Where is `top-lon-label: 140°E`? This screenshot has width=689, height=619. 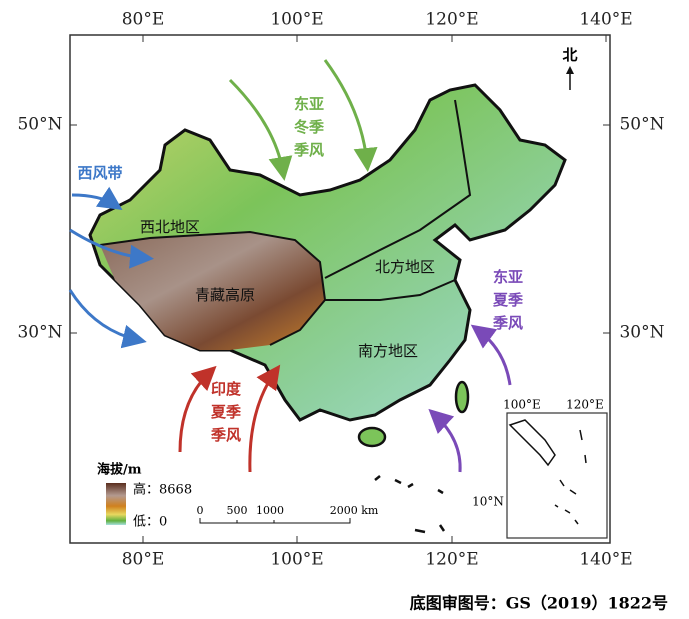 top-lon-label: 140°E is located at coordinates (605, 20).